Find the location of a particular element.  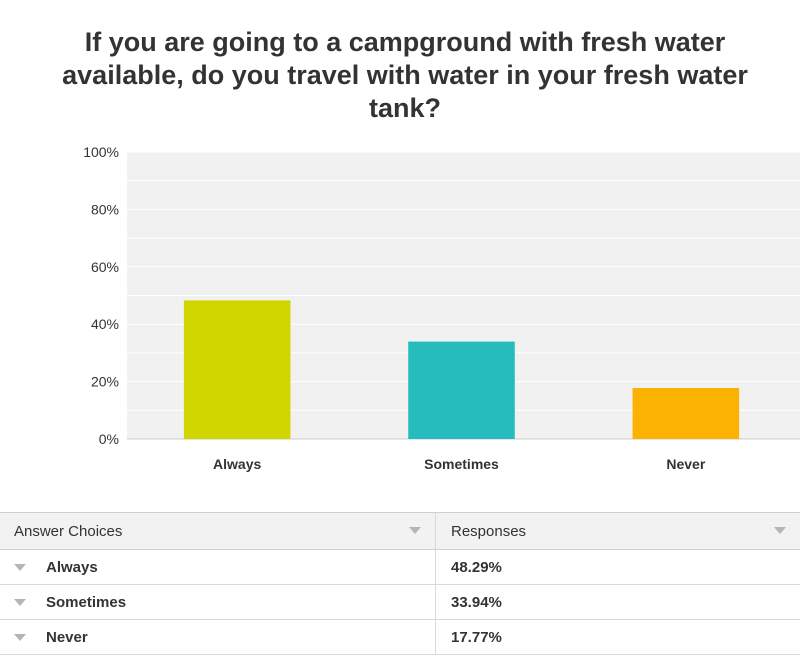

answer-choice-label: Never is located at coordinates (67, 637).